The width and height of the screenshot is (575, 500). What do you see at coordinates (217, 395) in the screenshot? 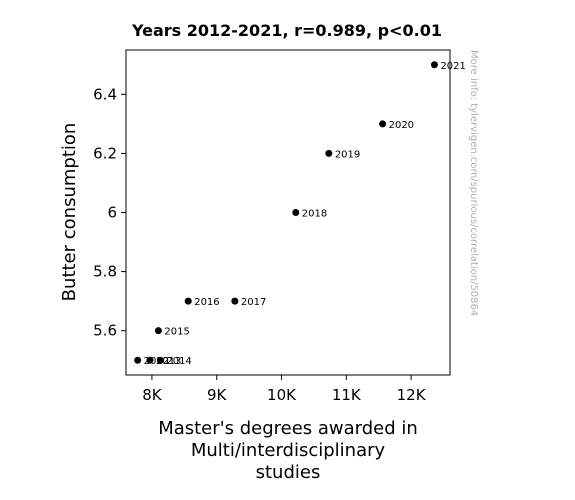
I see `x-tick-label: 9K` at bounding box center [217, 395].